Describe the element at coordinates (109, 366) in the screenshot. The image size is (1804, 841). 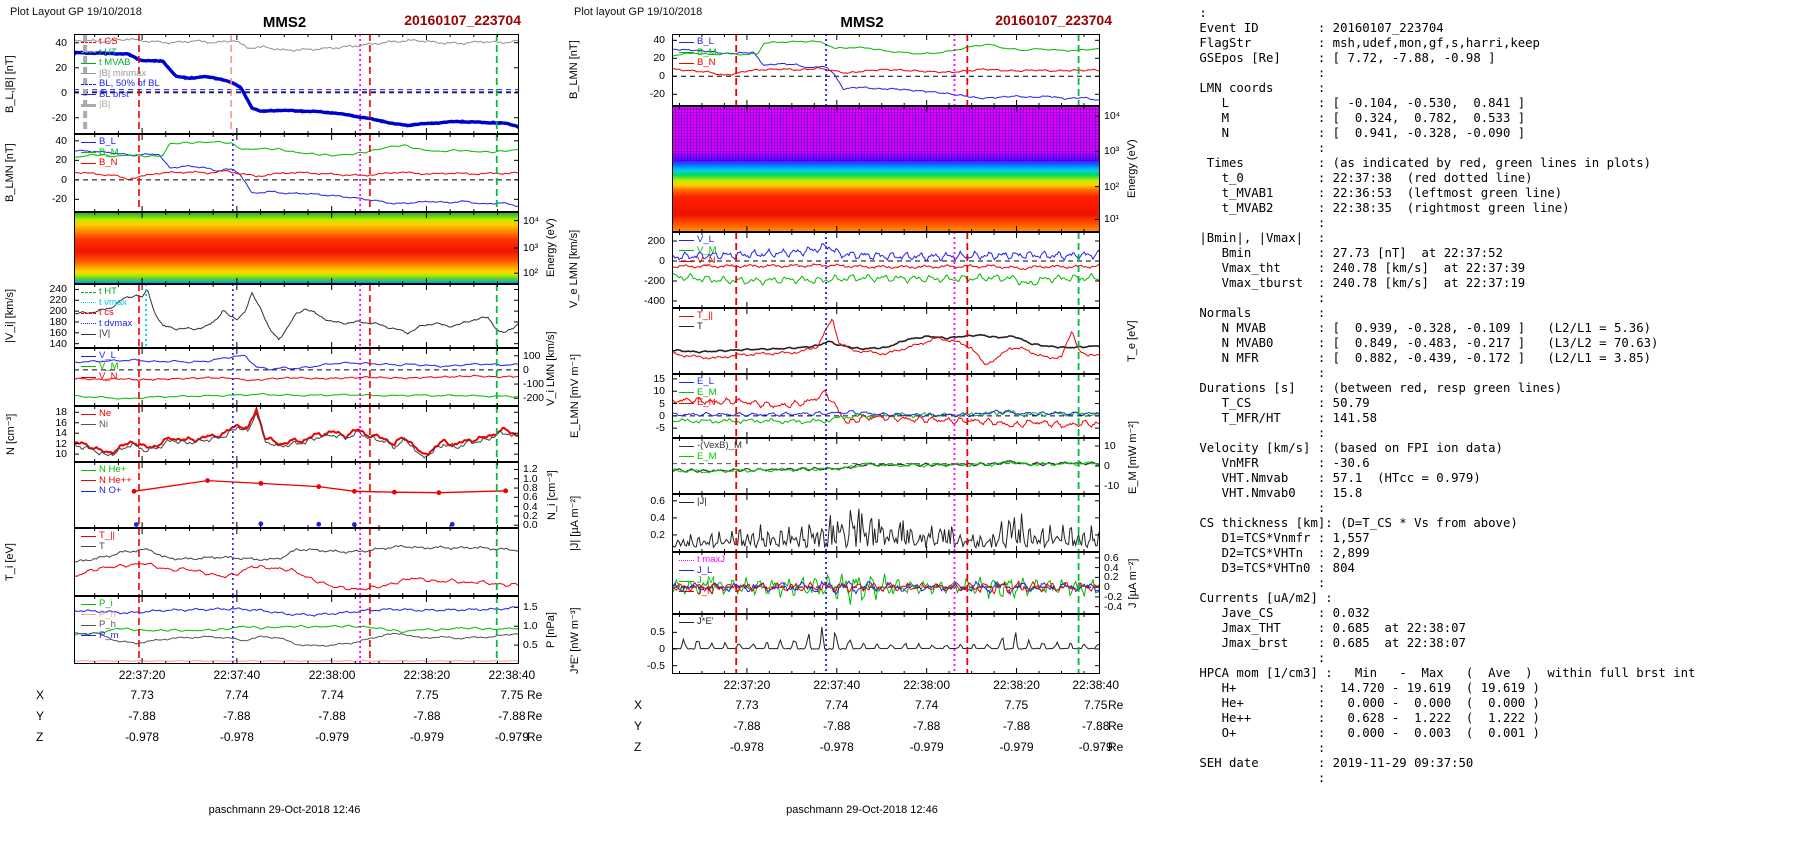
I see `legend-label: V_M` at that location.